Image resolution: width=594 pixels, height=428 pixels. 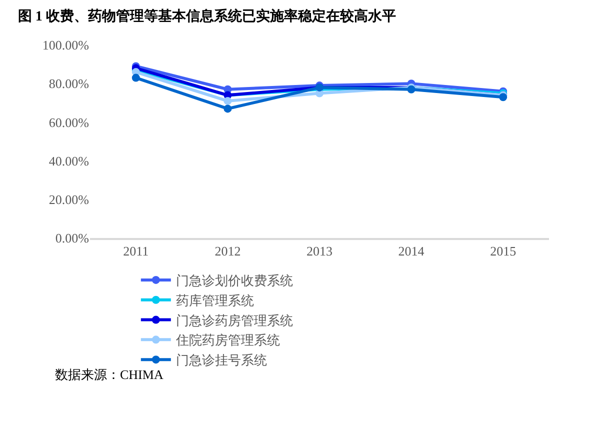 I want to click on x-tick-label: 2015, so click(x=503, y=250).